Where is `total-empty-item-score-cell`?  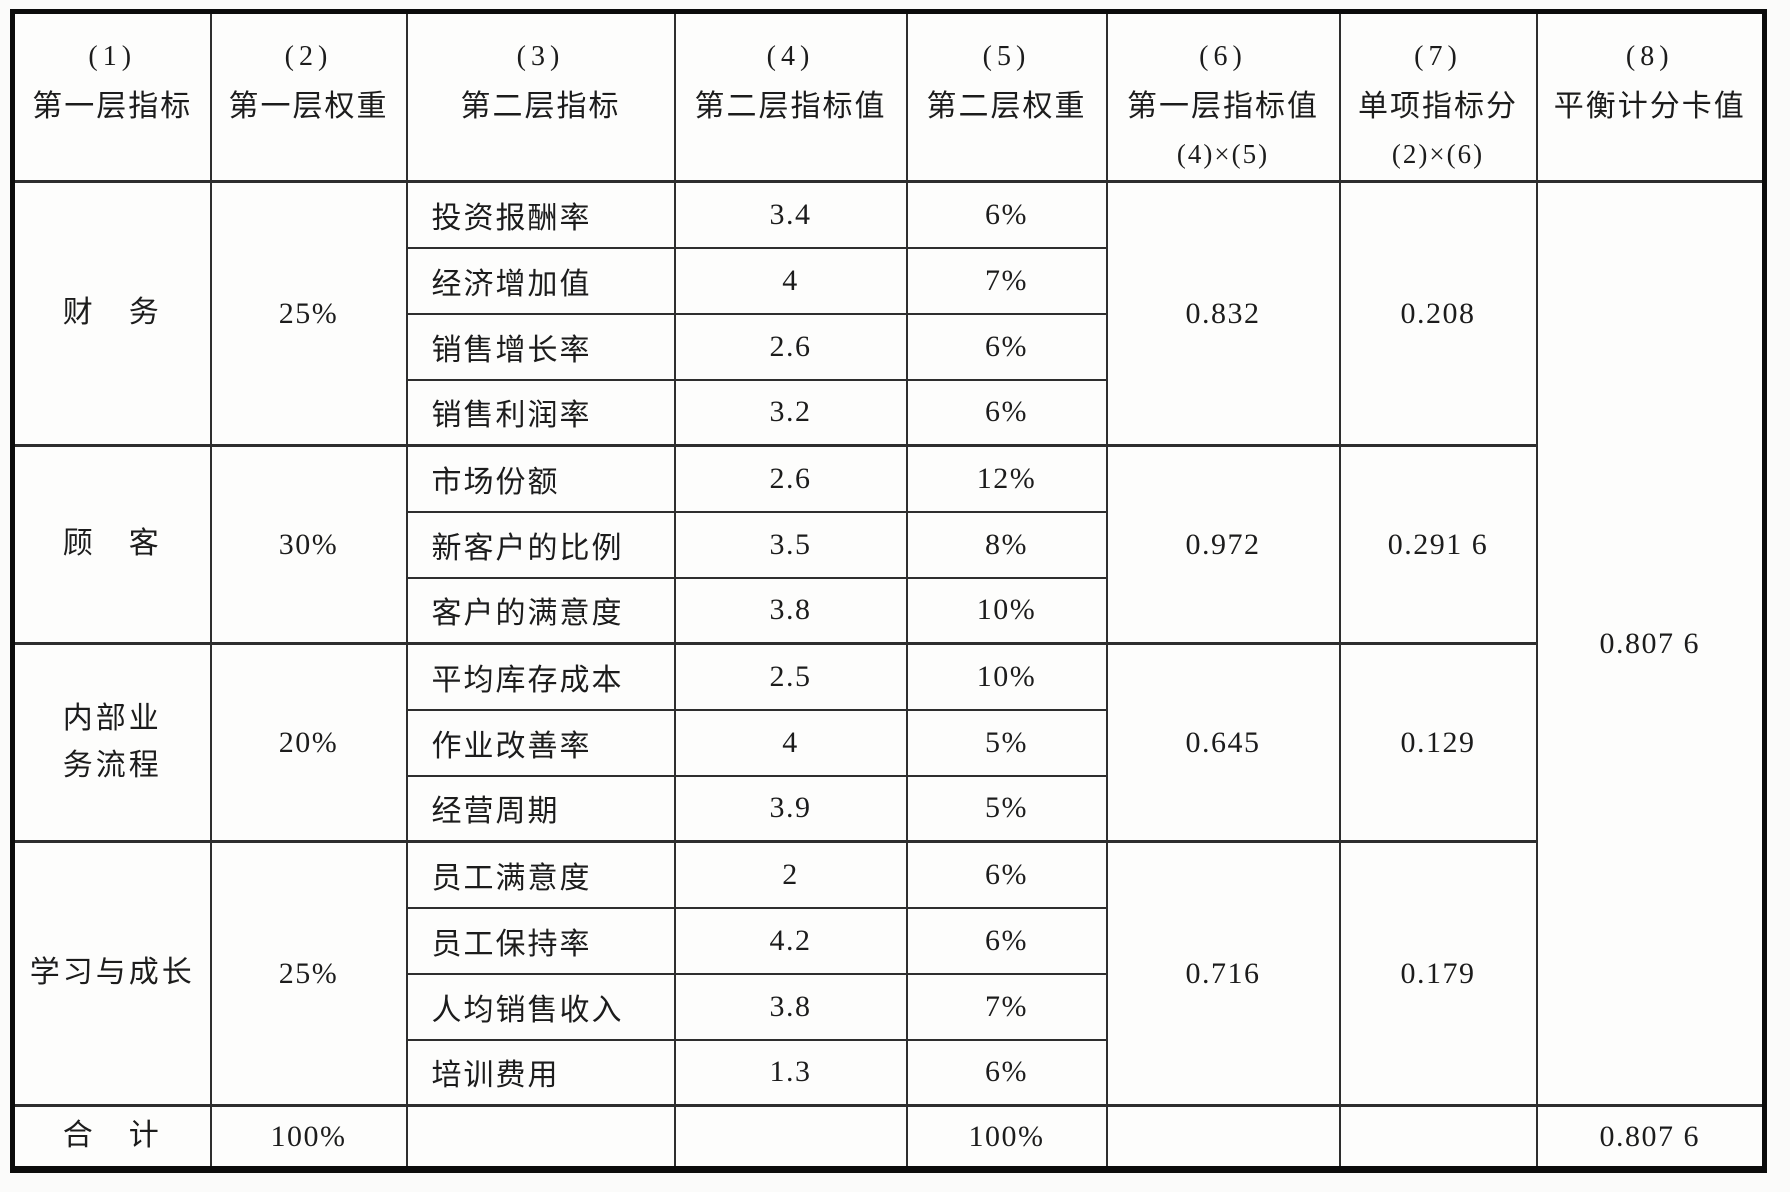 total-empty-item-score-cell is located at coordinates (1438, 1137).